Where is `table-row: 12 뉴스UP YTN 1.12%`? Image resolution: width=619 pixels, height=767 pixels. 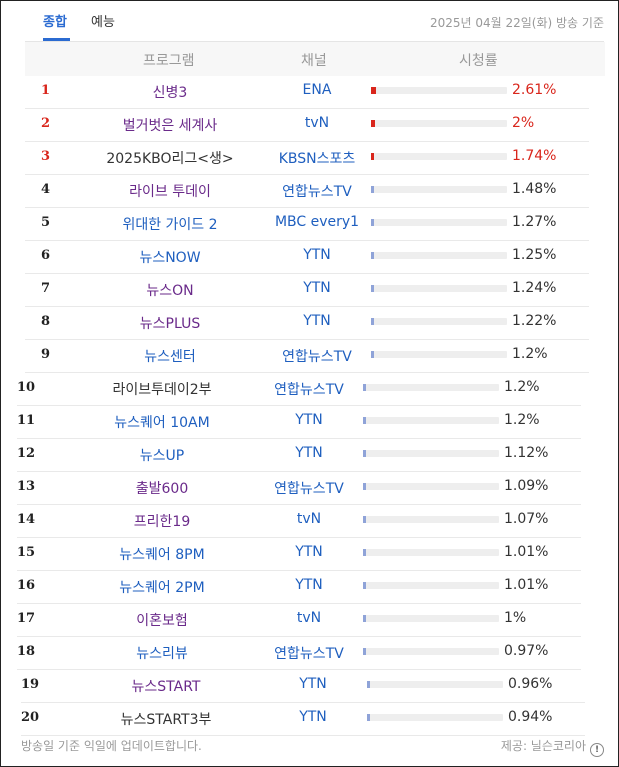
table-row: 12 뉴스UP YTN 1.12% is located at coordinates (299, 455).